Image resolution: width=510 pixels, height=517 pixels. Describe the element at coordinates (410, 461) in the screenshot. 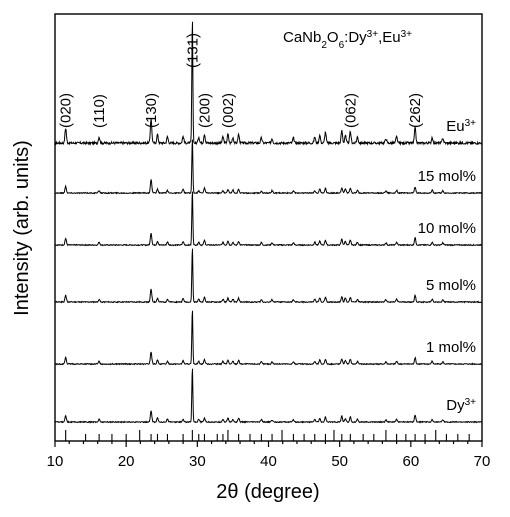

I see `x-tick-label: 60` at that location.